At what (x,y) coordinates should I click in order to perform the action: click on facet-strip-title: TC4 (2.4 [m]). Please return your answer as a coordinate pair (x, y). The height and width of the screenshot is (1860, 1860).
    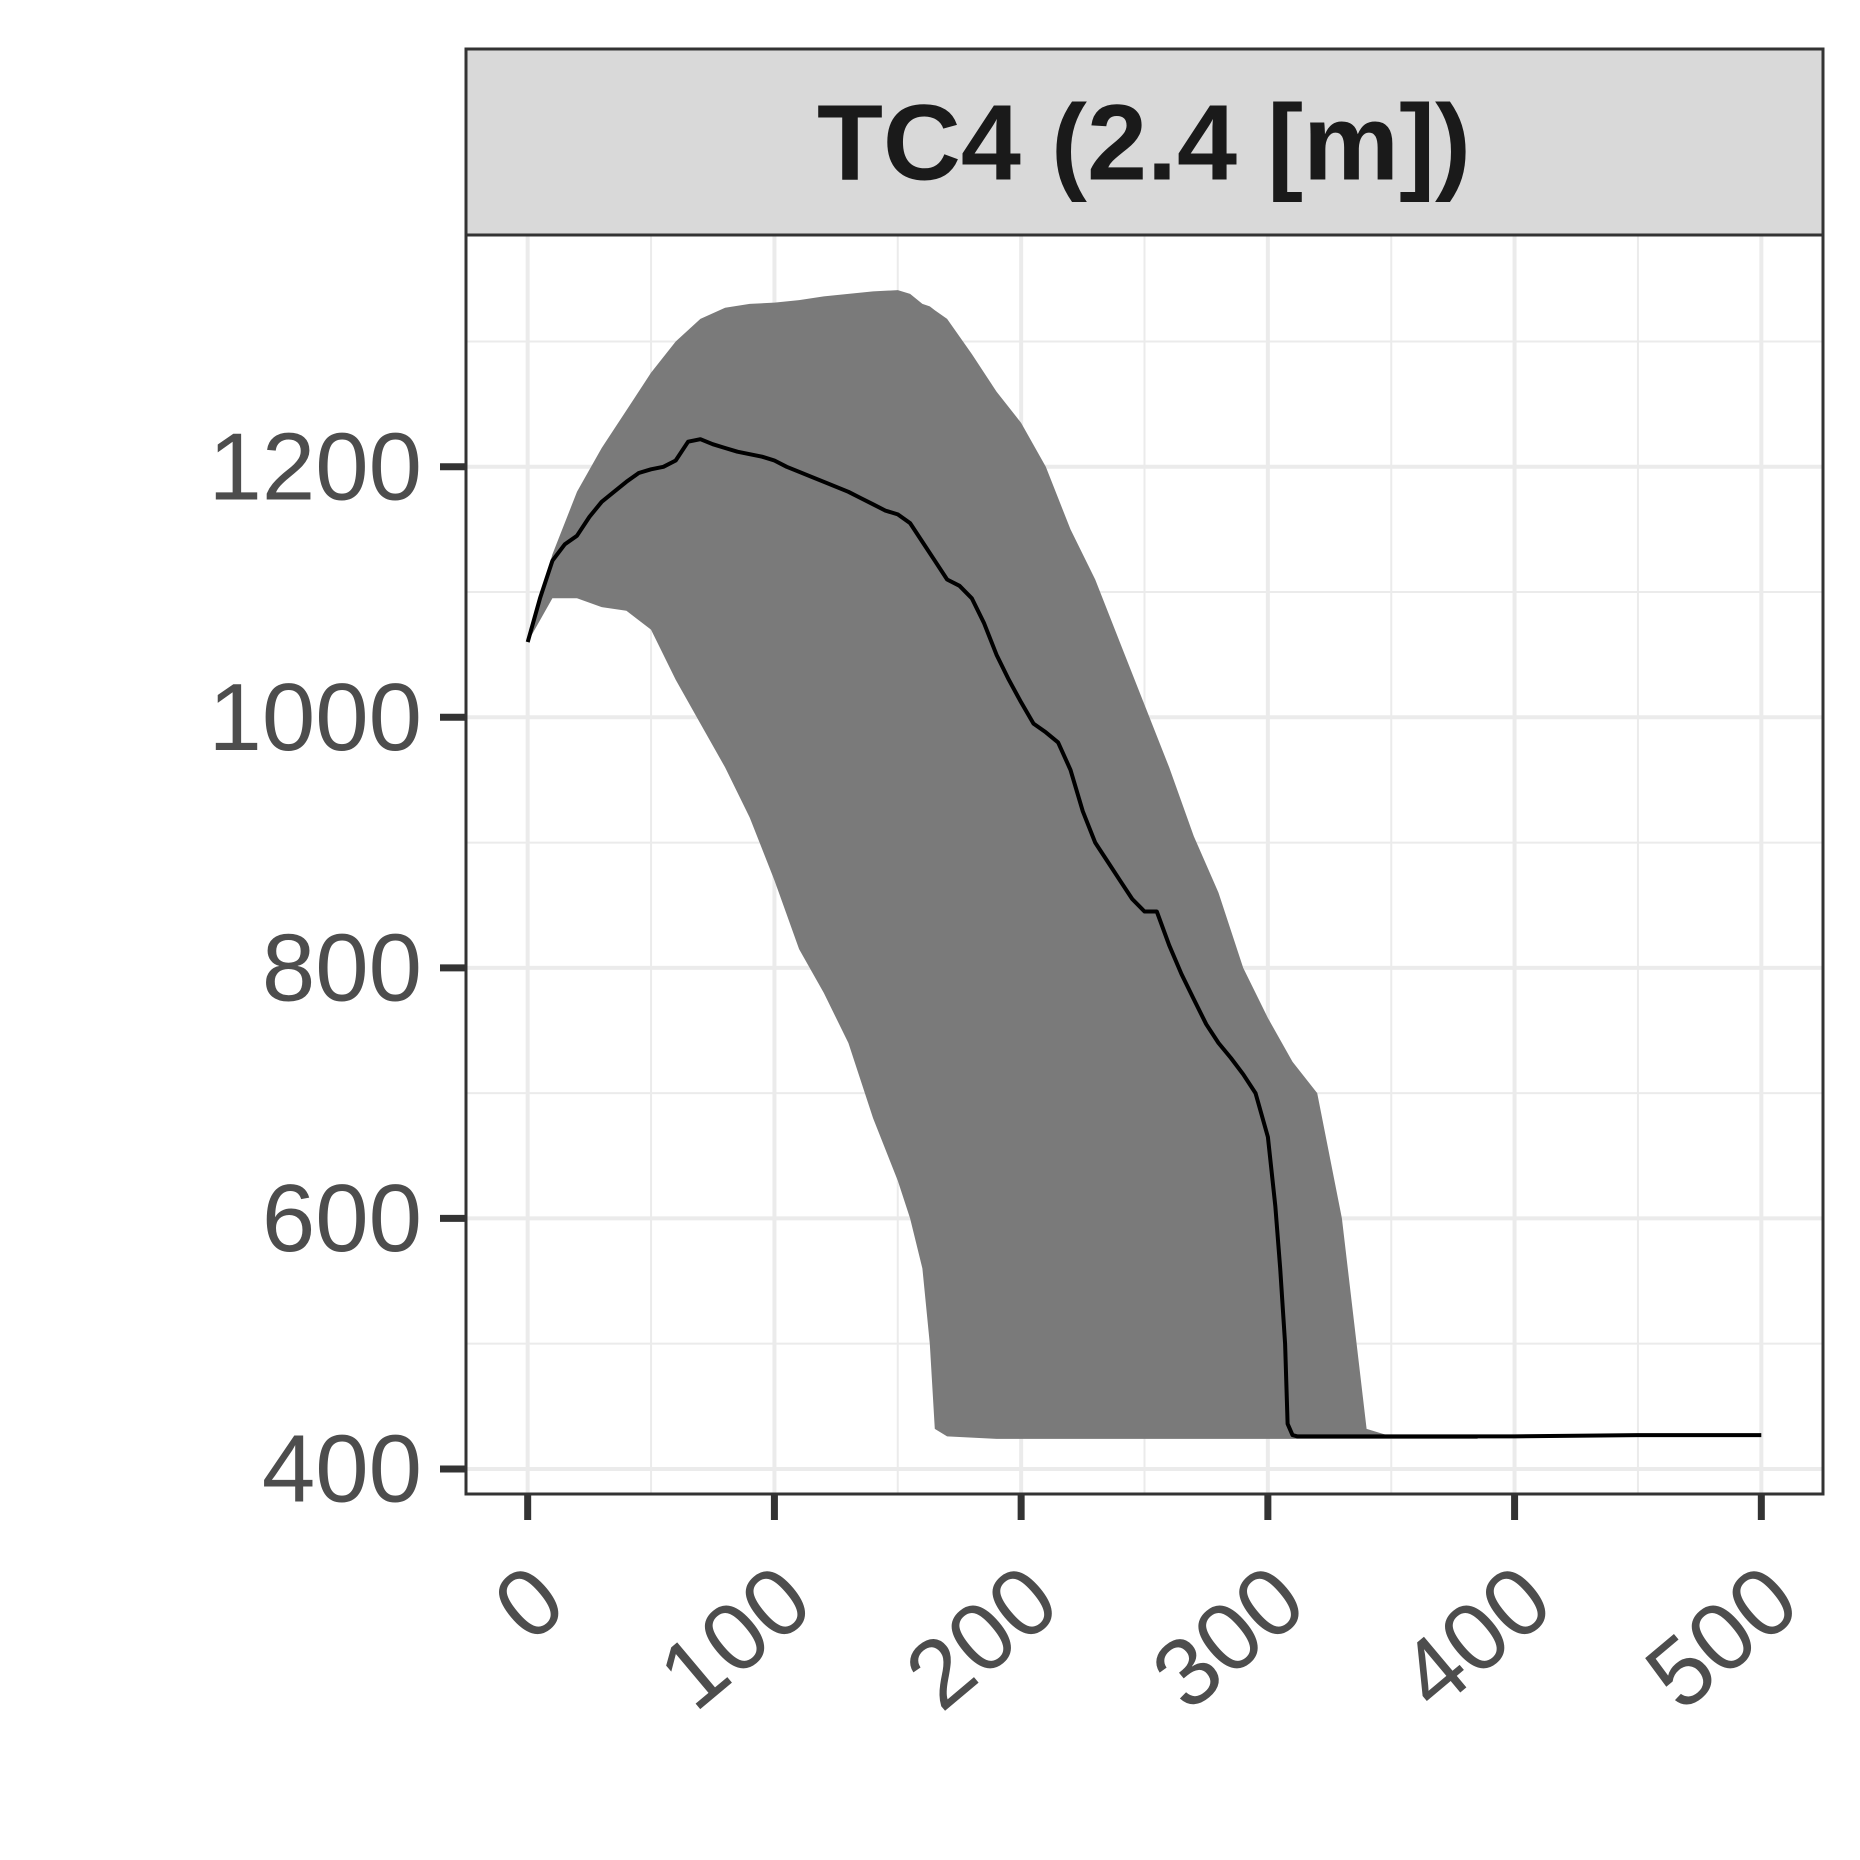
    Looking at the image, I should click on (1144, 142).